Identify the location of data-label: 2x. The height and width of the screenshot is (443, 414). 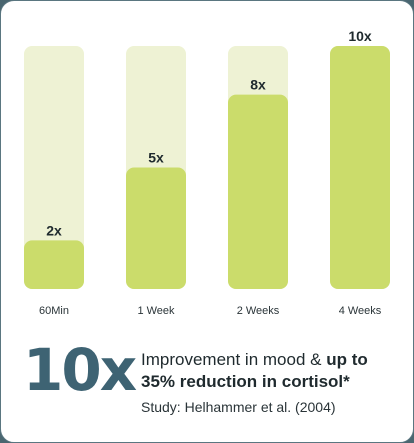
(54, 230).